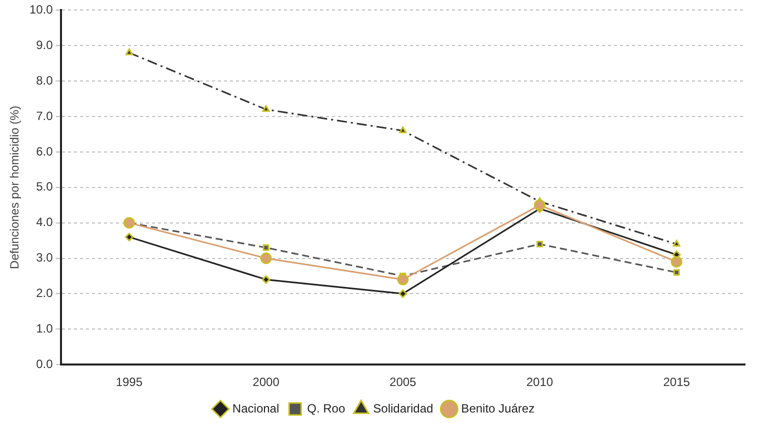 The image size is (757, 427). Describe the element at coordinates (45, 328) in the screenshot. I see `y-tick-label: 1.0` at that location.